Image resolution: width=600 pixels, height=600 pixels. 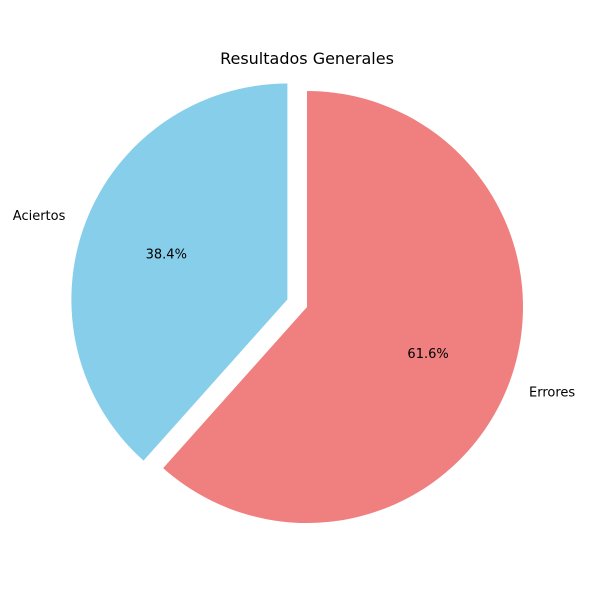 I want to click on slice-label-aciertos: Aciertos, so click(x=39, y=216).